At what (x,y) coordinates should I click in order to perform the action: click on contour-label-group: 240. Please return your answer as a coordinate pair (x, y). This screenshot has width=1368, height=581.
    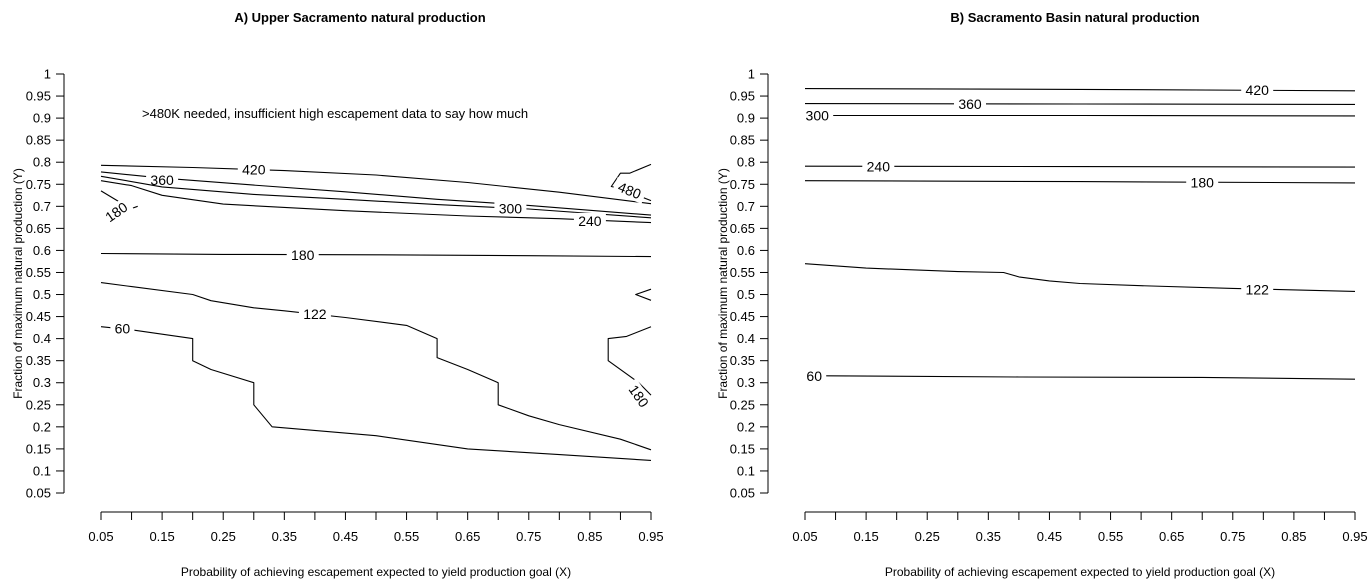
    Looking at the image, I should click on (878, 166).